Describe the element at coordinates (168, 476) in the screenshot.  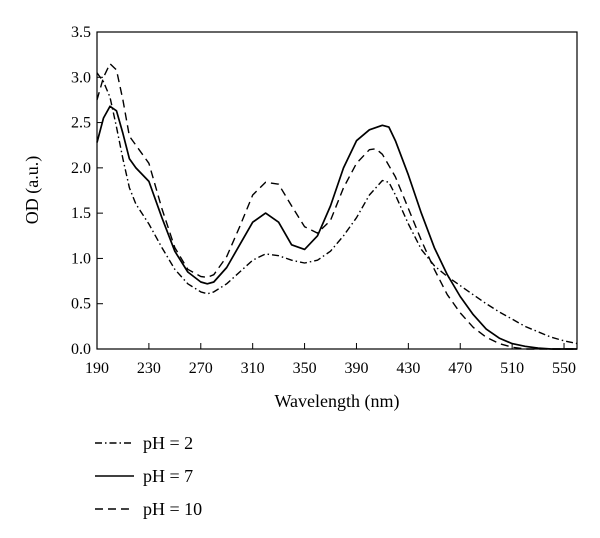
I see `legend-label-ph7: pH = 7` at that location.